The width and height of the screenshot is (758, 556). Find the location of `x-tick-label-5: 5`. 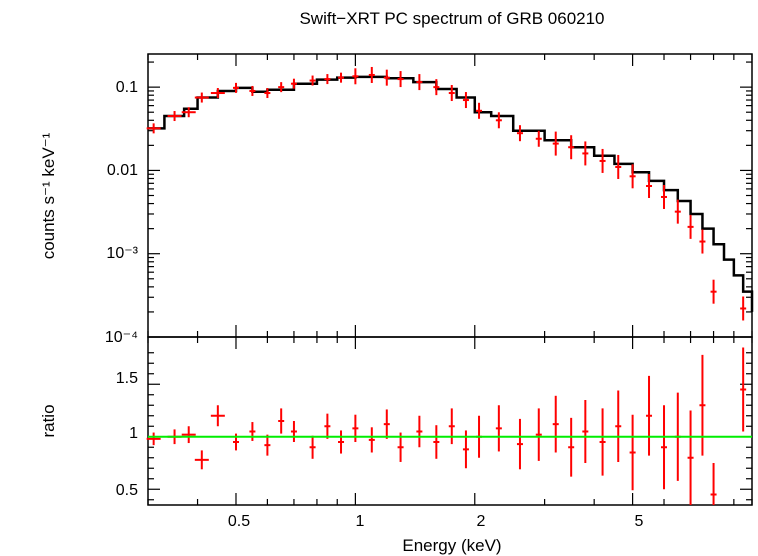

x-tick-label-5: 5 is located at coordinates (639, 521).